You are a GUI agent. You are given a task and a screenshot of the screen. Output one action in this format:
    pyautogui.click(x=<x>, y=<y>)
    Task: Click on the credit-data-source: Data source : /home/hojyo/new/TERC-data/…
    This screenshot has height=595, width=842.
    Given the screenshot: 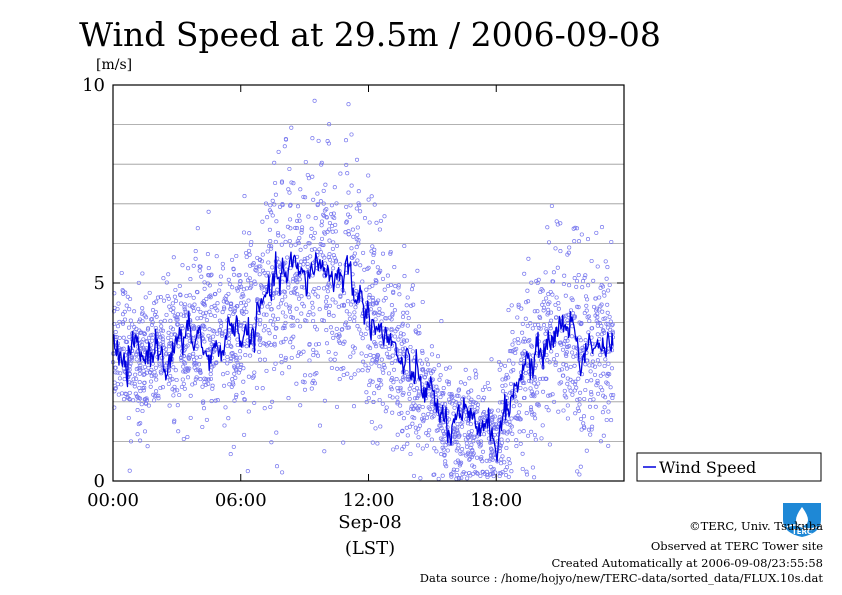 What is the action you would take?
    pyautogui.click(x=622, y=578)
    